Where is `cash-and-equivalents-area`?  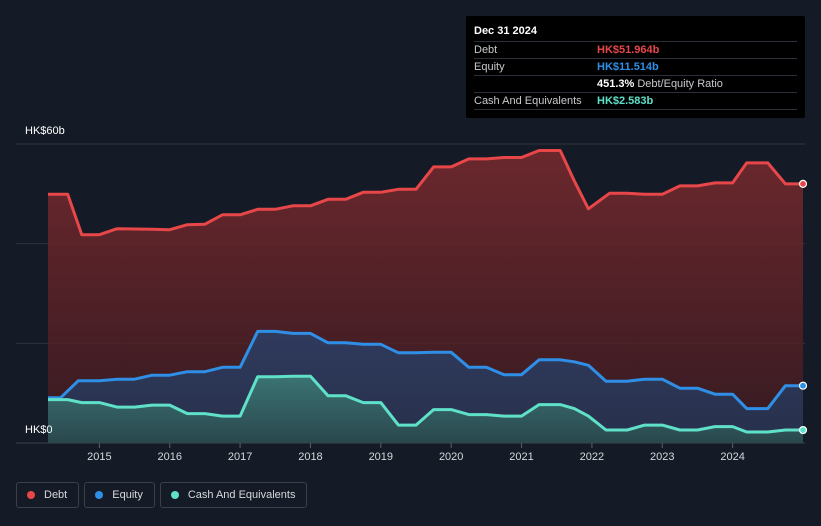
cash-and-equivalents-area is located at coordinates (425, 409).